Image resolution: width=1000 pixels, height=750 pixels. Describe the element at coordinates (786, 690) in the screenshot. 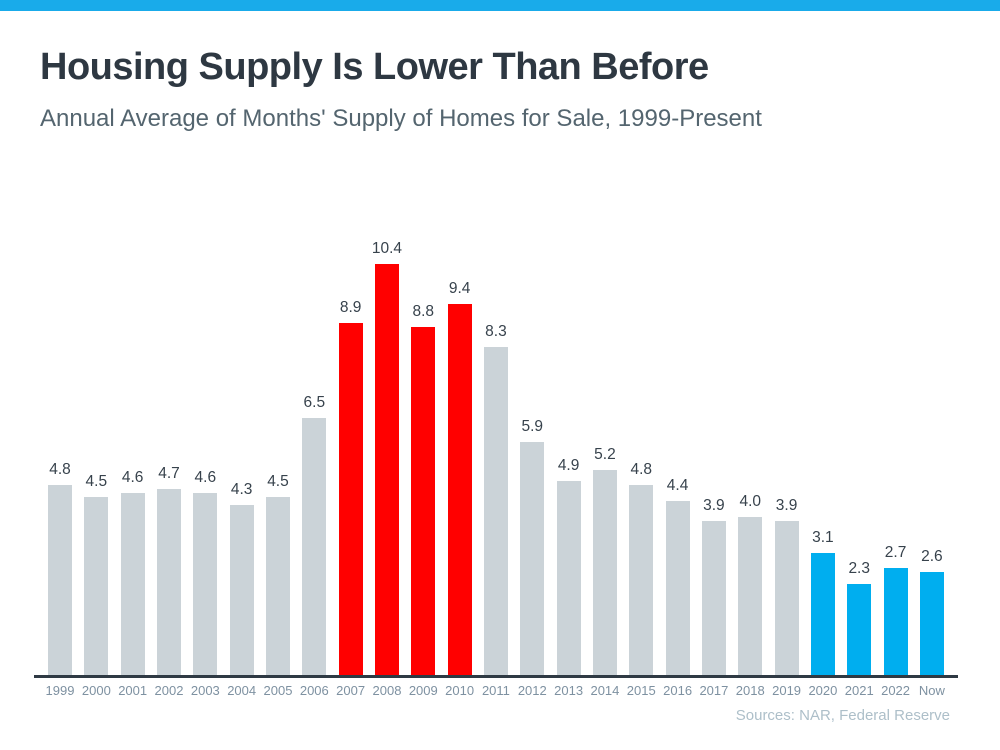

I see `x-tick-2019: 2019` at that location.